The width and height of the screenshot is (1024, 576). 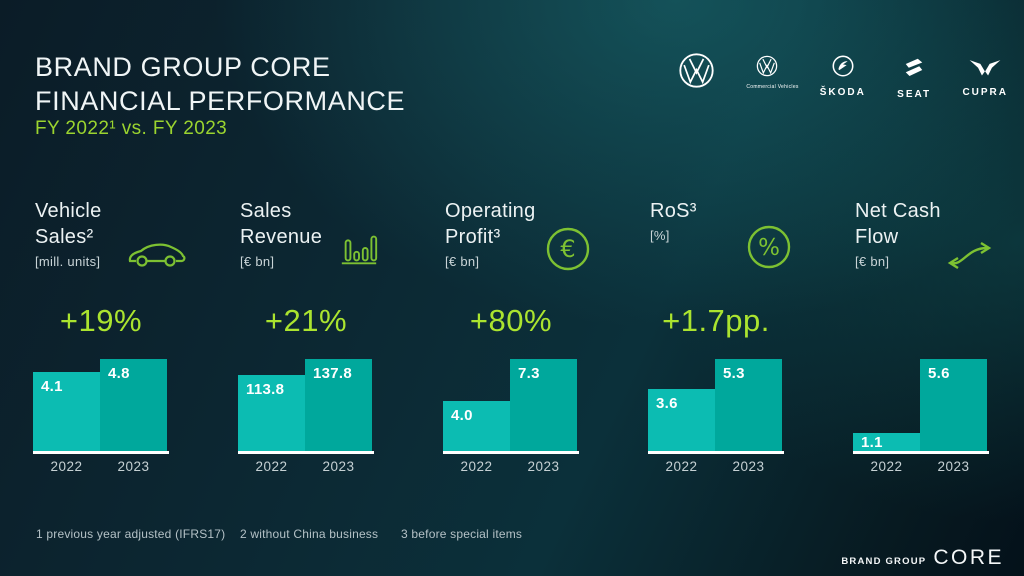 I want to click on cupra-logo: CUPRA, so click(x=985, y=77).